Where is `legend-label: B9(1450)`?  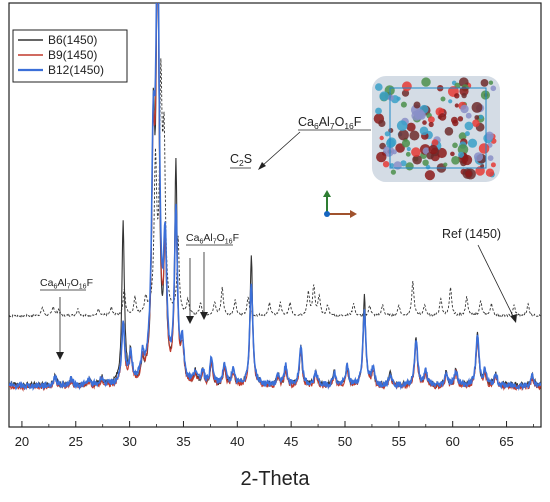 legend-label: B9(1450) is located at coordinates (72, 55).